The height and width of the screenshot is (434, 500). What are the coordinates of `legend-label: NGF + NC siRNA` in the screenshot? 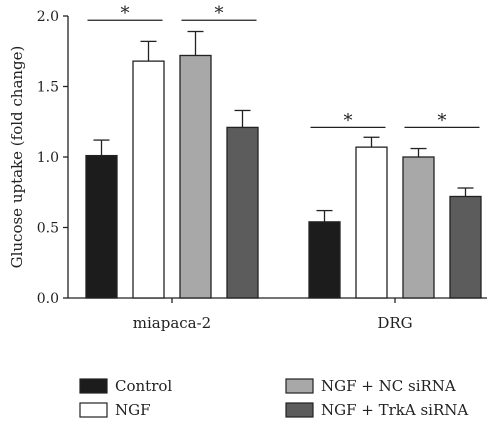 It's located at (388, 386).